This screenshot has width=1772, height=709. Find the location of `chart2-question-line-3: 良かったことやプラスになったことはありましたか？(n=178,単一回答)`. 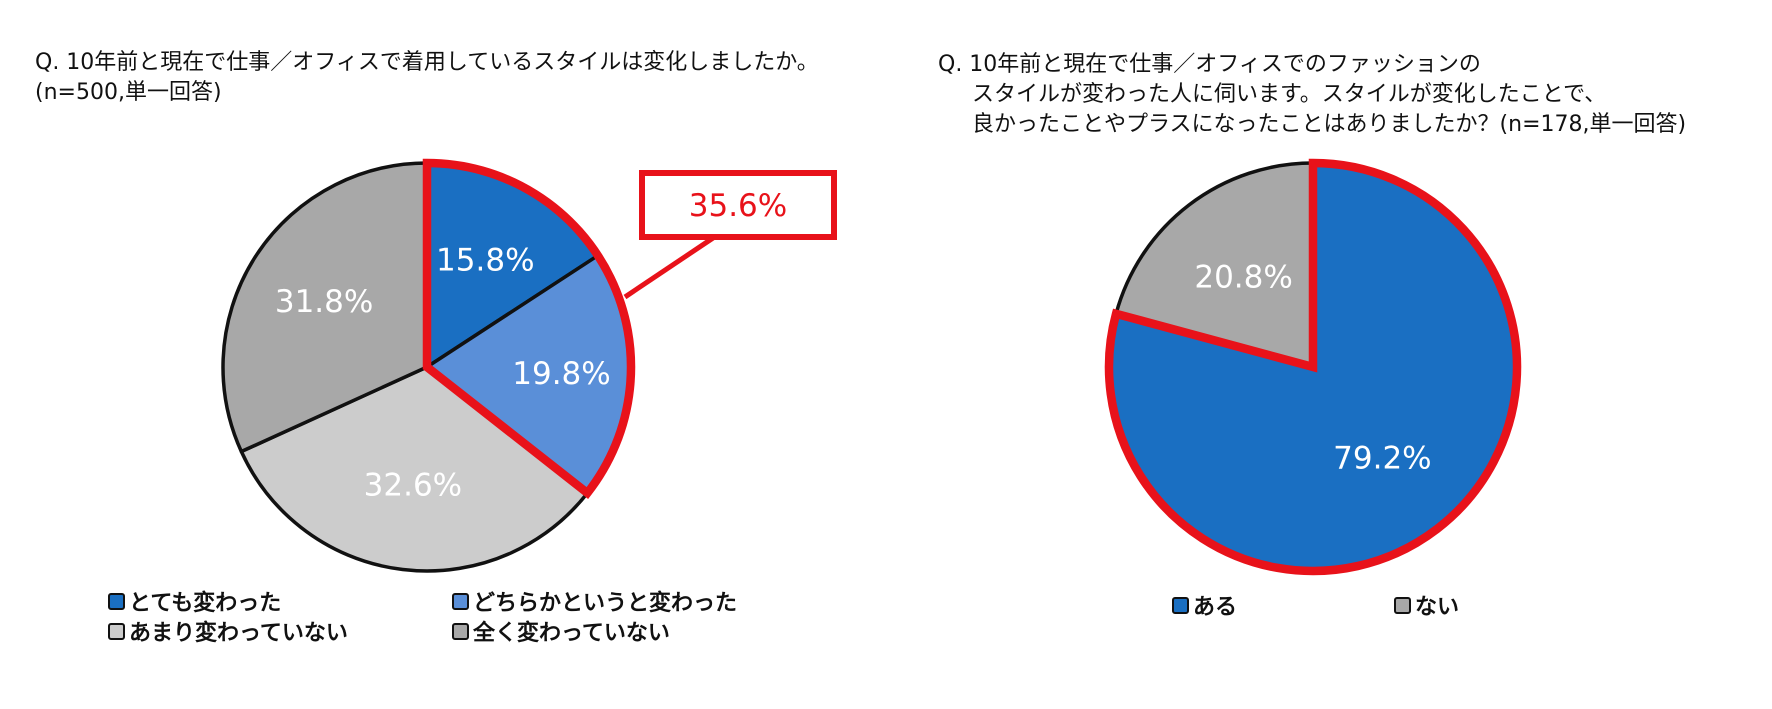

chart2-question-line-3: 良かったことやプラスになったことはありましたか？(n=178,単一回答) is located at coordinates (1329, 124).